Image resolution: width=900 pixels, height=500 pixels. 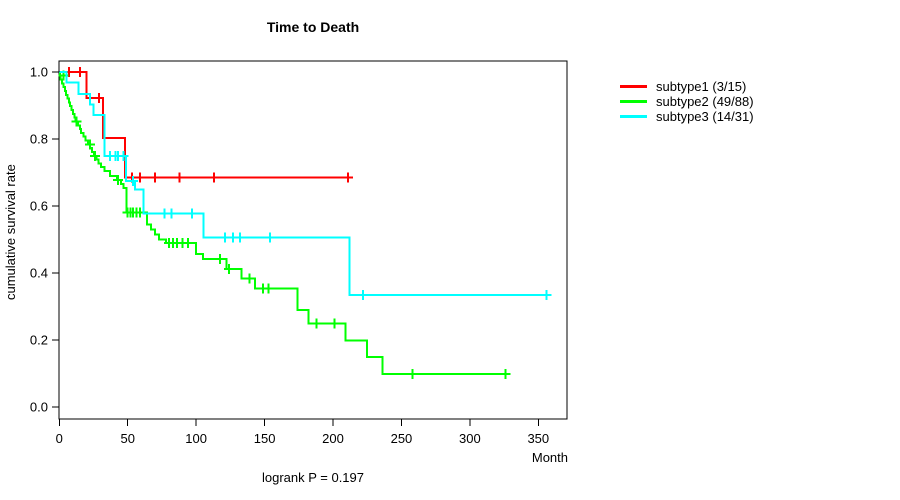 I want to click on legend-item-subtype2: subtype2 (49/88), so click(x=687, y=101).